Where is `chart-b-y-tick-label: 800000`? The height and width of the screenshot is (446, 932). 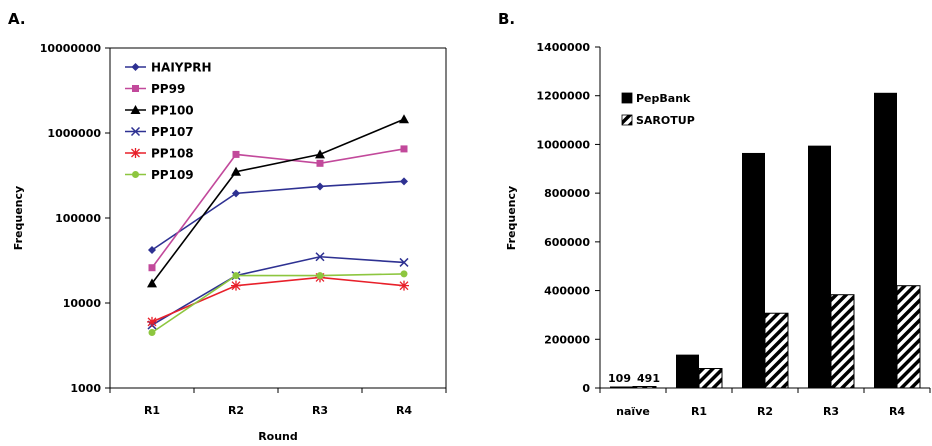
chart-b-y-tick-label: 800000 is located at coordinates (567, 193).